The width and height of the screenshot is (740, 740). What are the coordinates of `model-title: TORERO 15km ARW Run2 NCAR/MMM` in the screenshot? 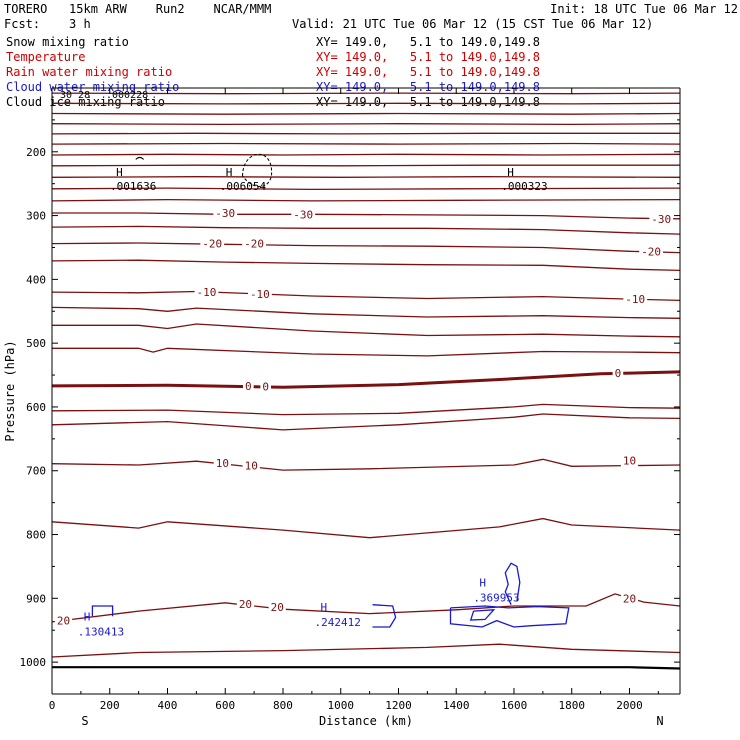 It's located at (138, 9).